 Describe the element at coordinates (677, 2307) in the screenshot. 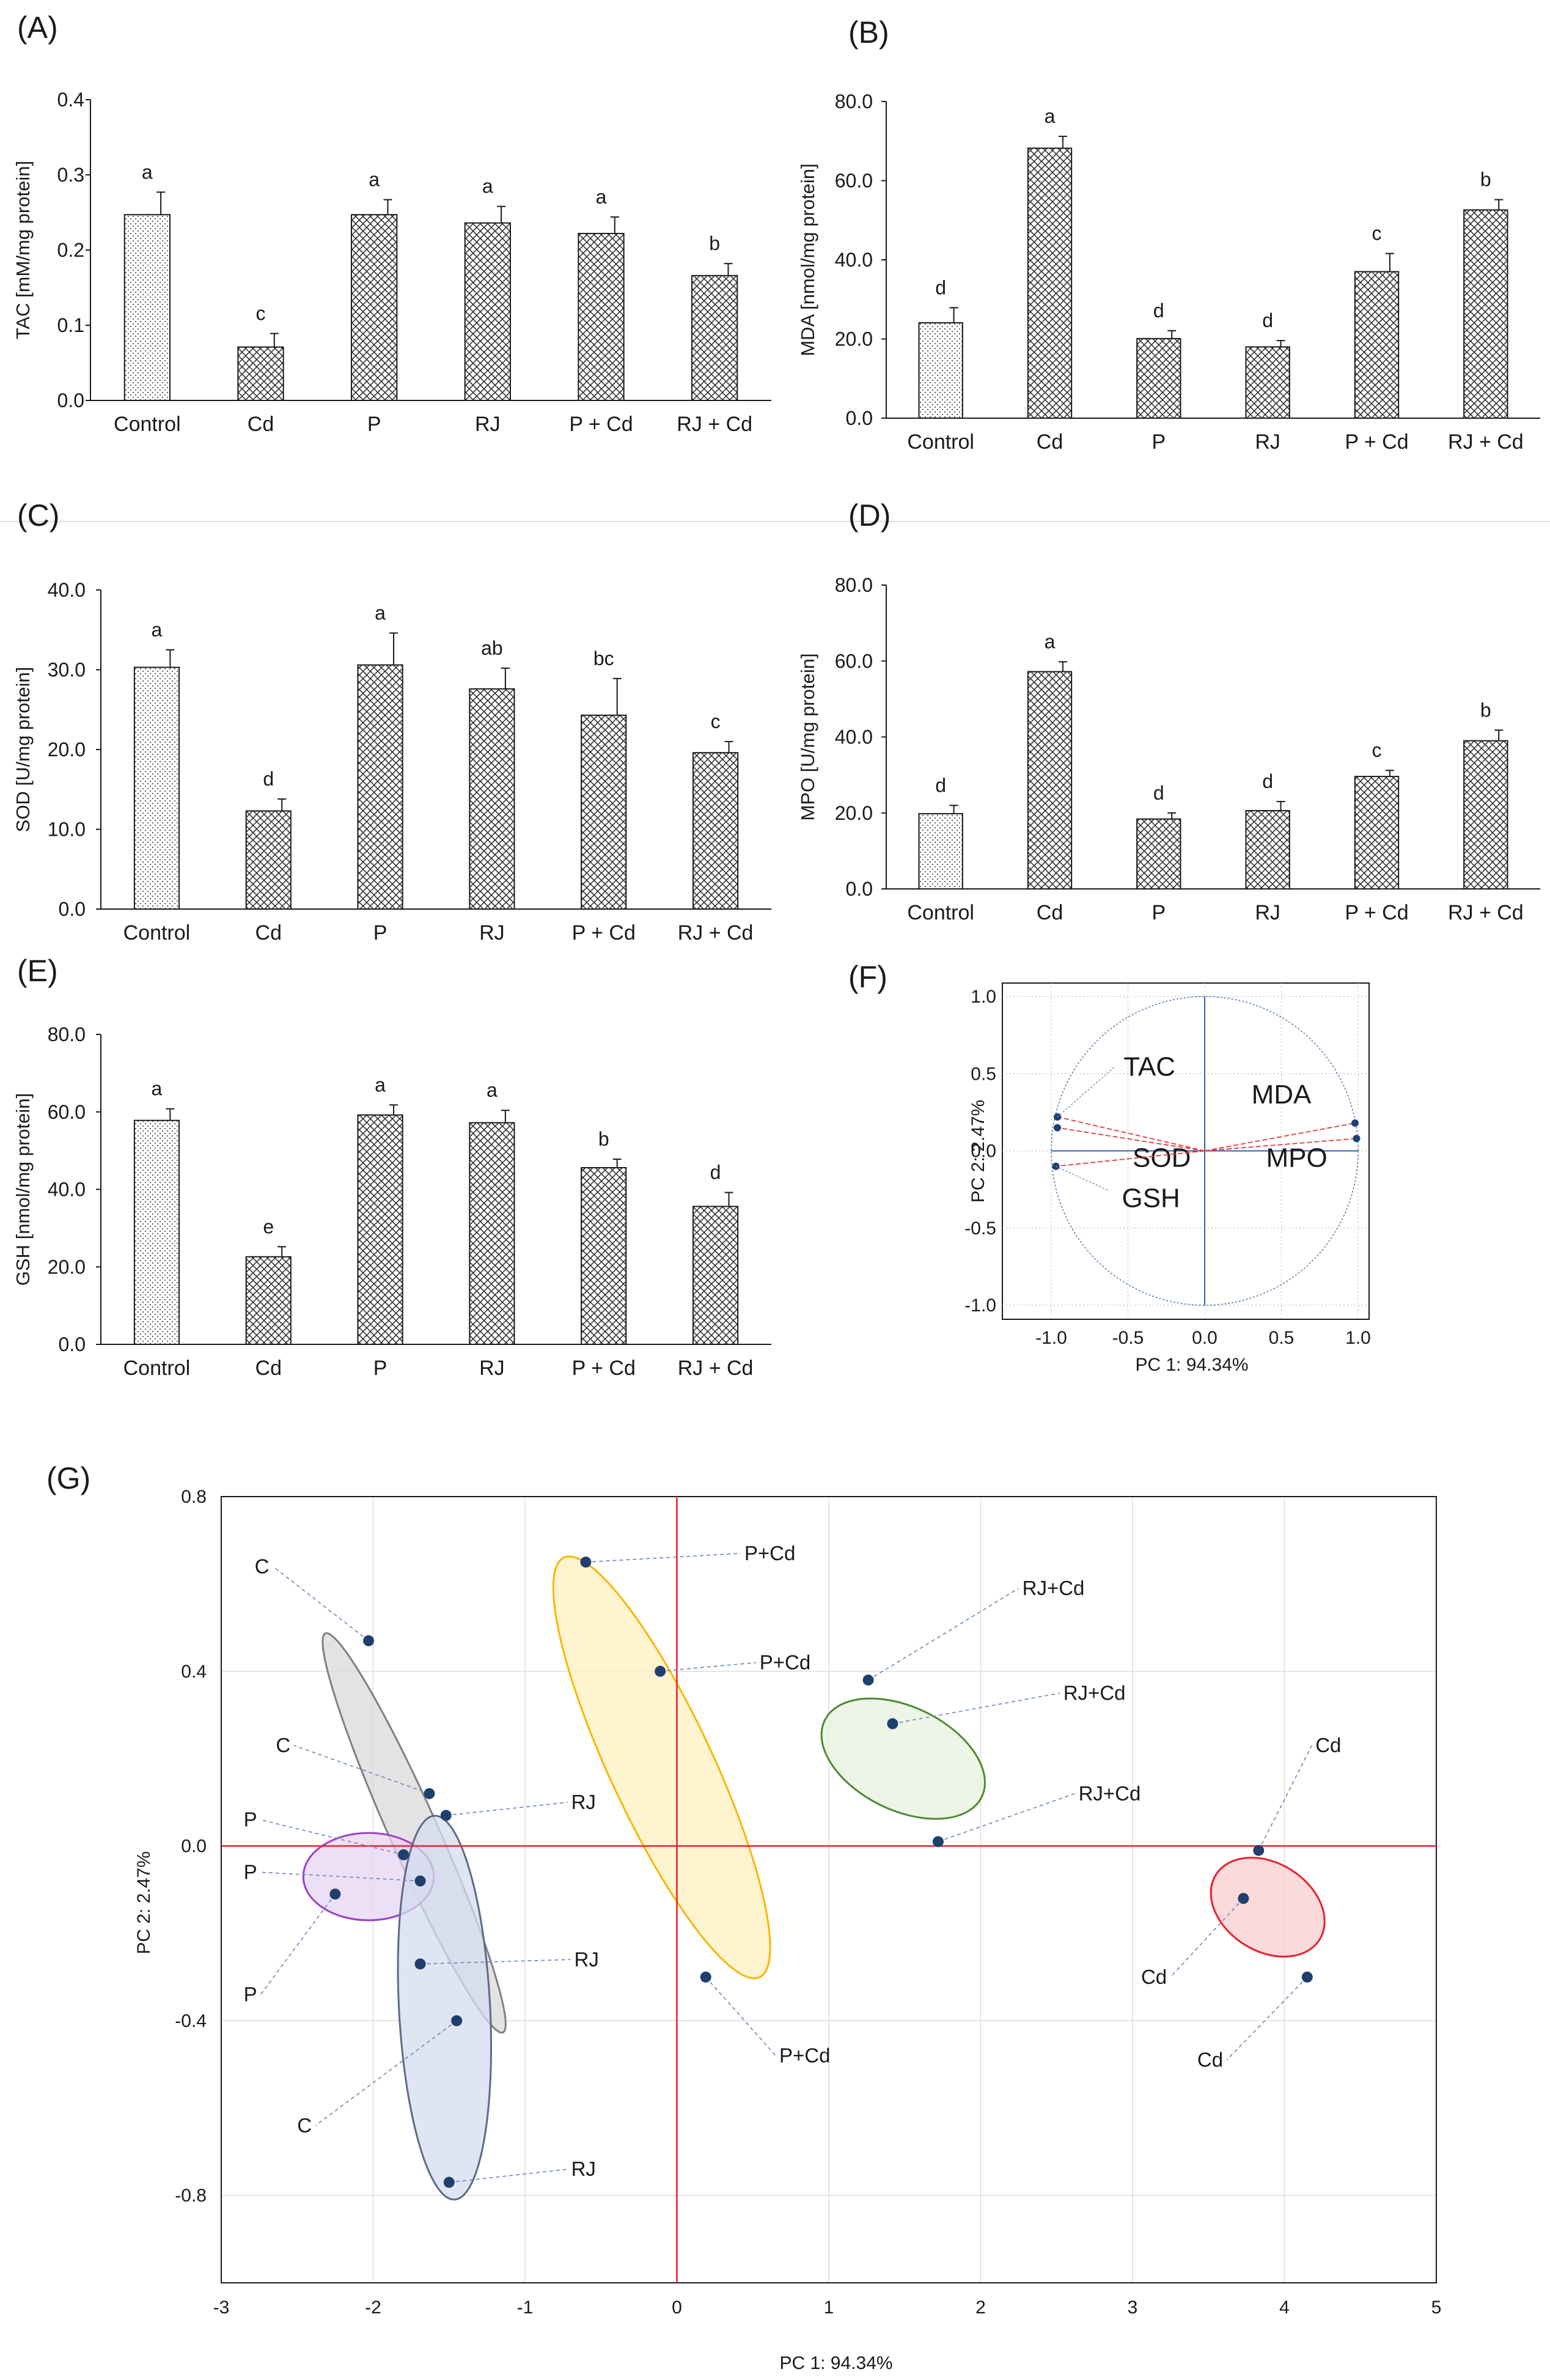

I see `x-tick-label: 0` at that location.